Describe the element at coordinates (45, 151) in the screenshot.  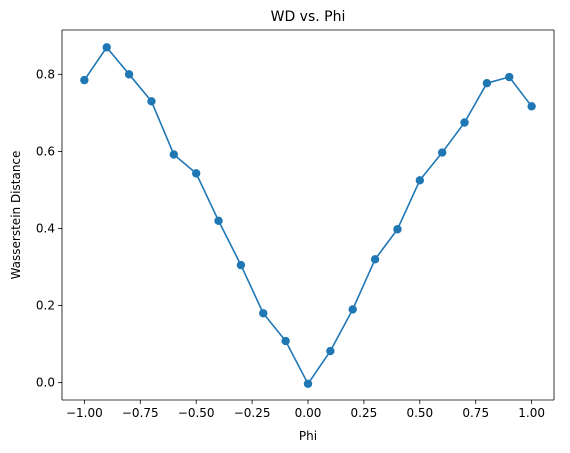
I see `y-tick-label: 0.6` at that location.